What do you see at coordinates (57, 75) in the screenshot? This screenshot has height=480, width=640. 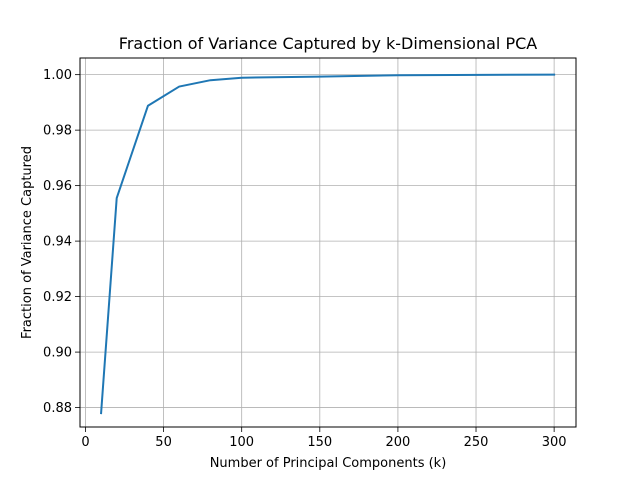 I see `y-tick-label: 1.00` at bounding box center [57, 75].